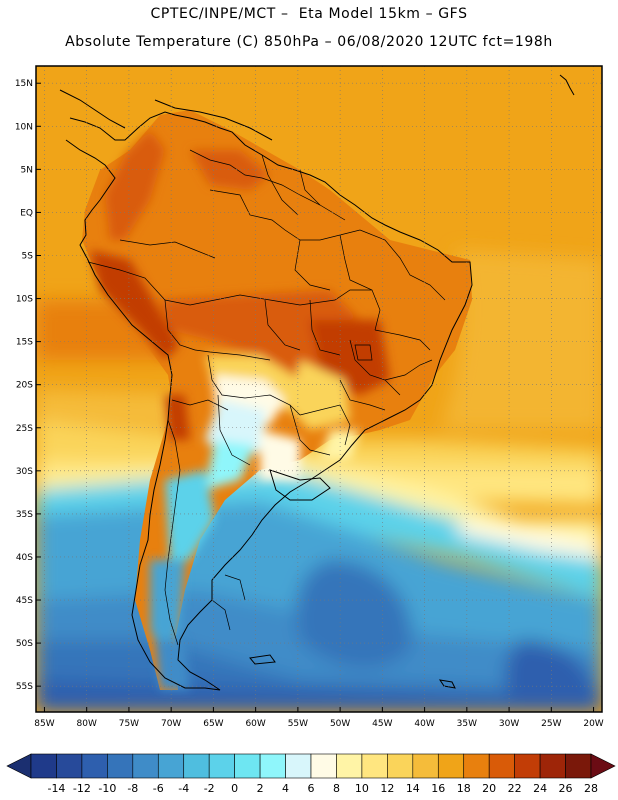 The height and width of the screenshot is (800, 618). I want to click on lat-label: EQ, so click(26, 213).